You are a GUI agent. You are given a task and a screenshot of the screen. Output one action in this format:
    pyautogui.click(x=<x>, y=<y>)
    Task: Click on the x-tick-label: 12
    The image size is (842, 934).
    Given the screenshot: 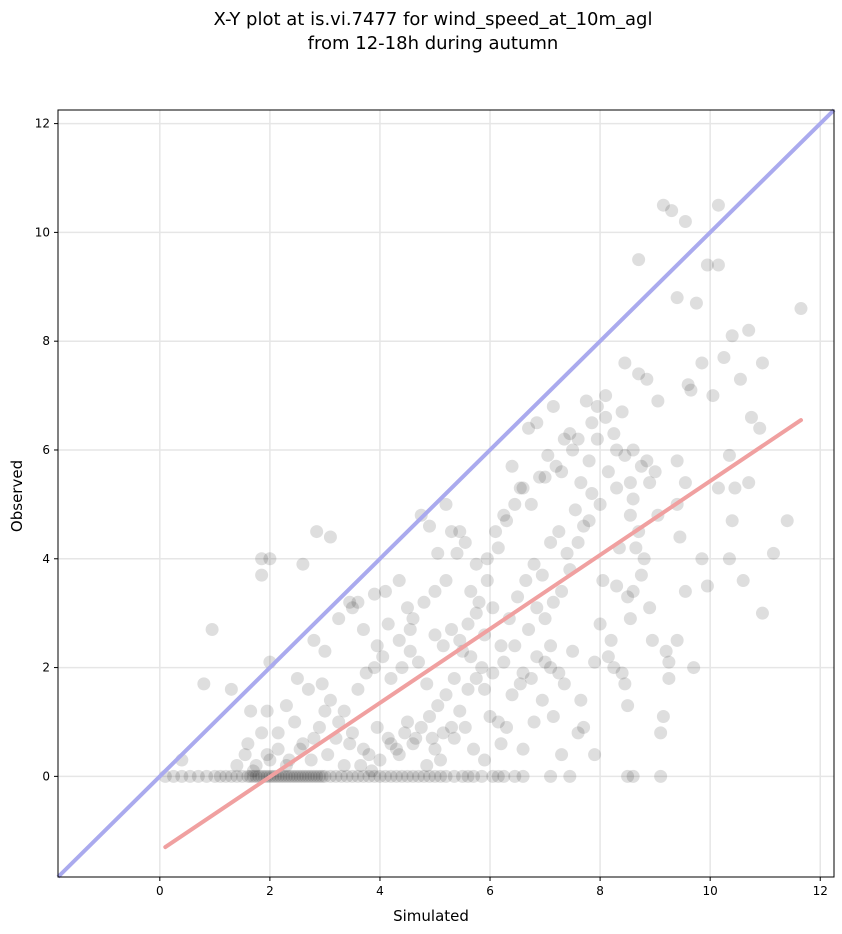 What is the action you would take?
    pyautogui.click(x=820, y=891)
    